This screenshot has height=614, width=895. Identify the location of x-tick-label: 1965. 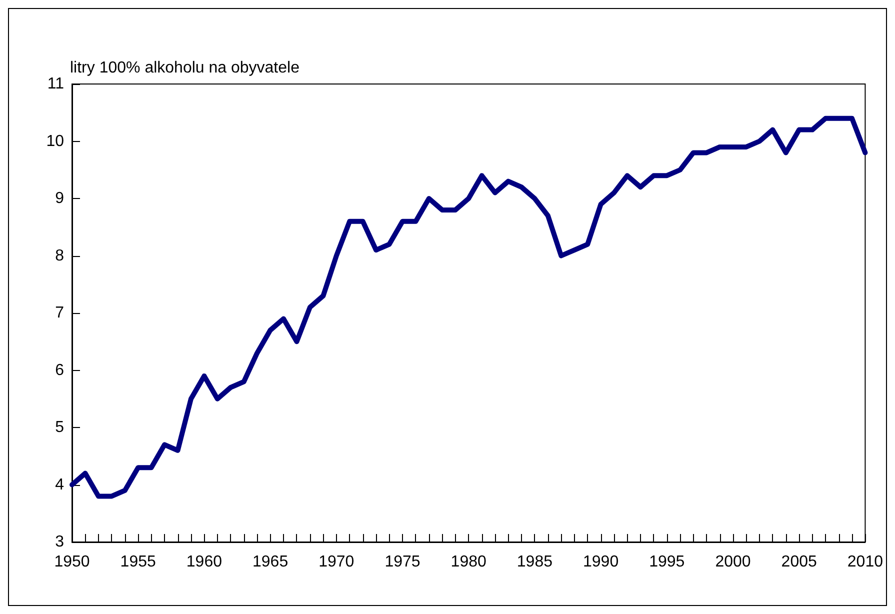
(270, 562).